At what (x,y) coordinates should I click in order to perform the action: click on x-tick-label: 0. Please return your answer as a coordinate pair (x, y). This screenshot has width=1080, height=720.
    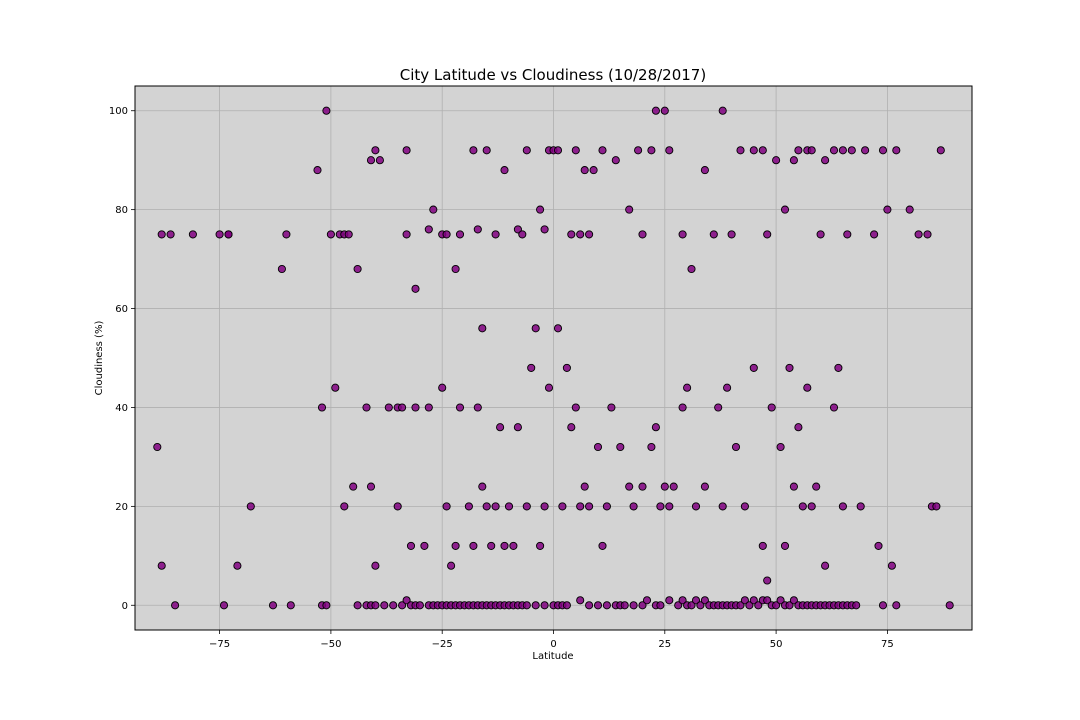
    Looking at the image, I should click on (553, 644).